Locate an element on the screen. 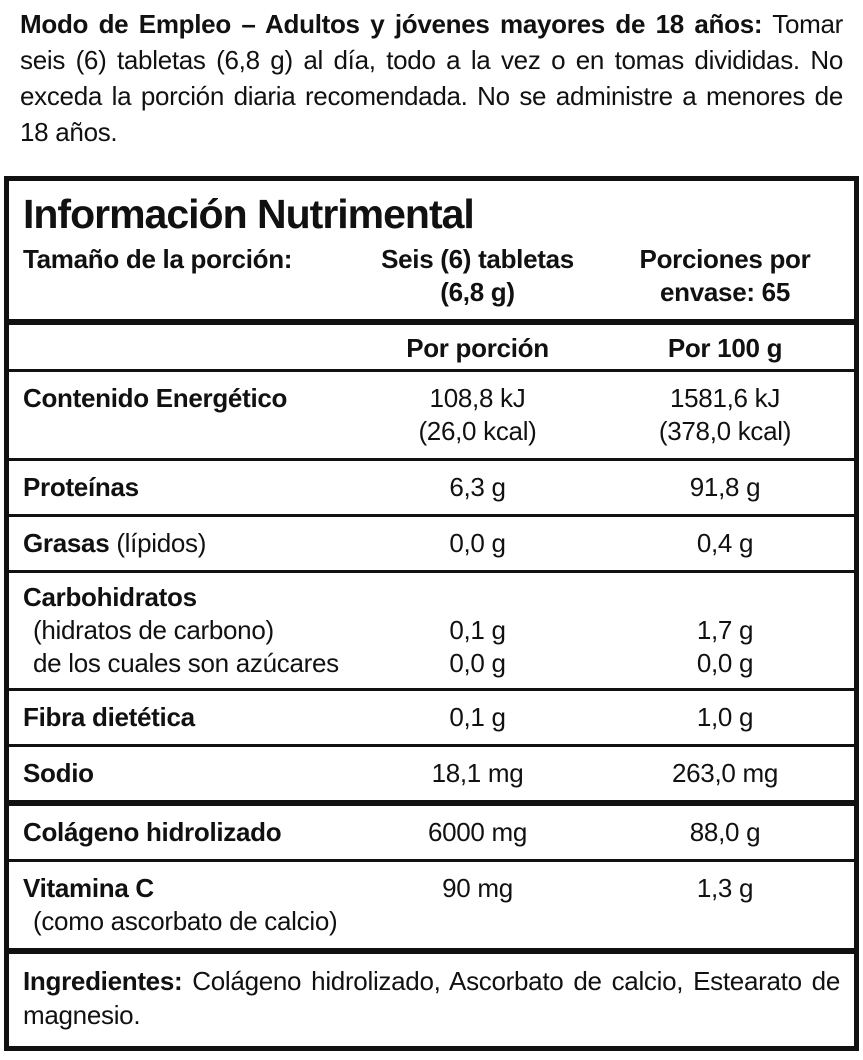  nutrient-name-note: (como ascorbato de calcio) is located at coordinates (185, 921).